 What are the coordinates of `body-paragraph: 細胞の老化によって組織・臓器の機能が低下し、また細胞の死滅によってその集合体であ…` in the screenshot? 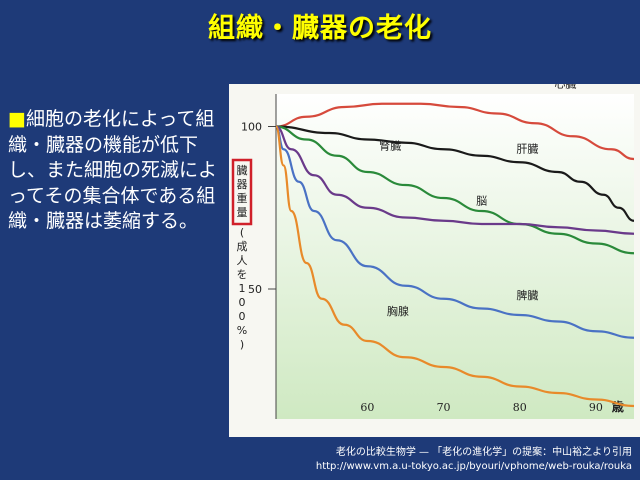 It's located at (113, 170).